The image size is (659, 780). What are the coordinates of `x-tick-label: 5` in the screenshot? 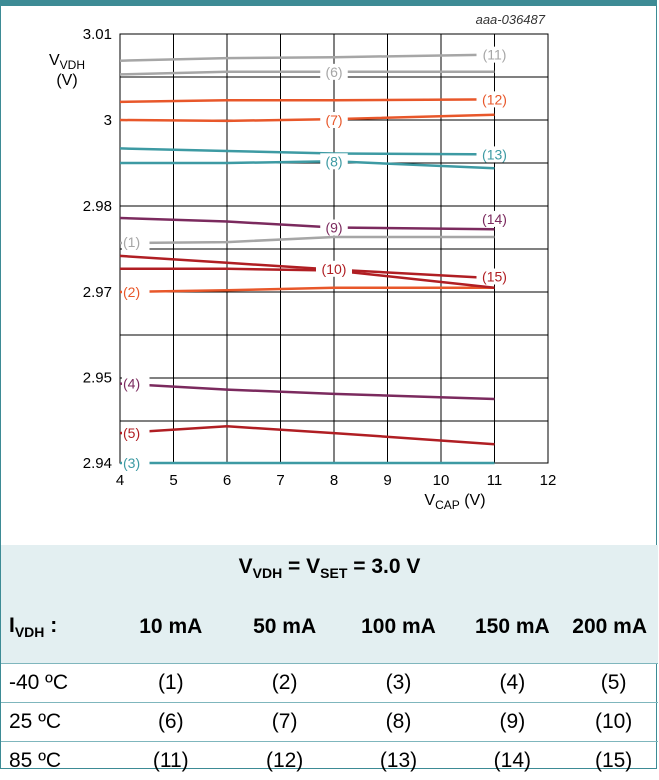 It's located at (173, 480).